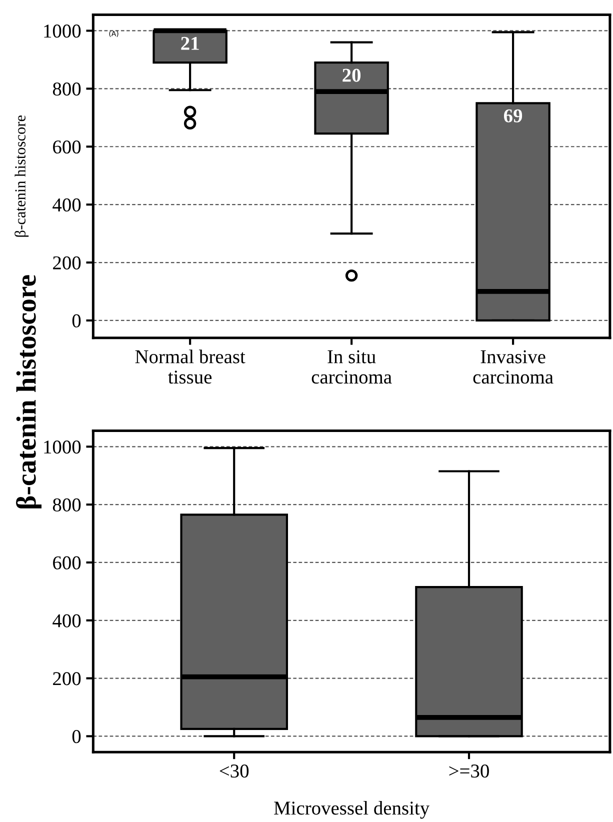  Describe the element at coordinates (513, 115) in the screenshot. I see `annotation: 69` at that location.